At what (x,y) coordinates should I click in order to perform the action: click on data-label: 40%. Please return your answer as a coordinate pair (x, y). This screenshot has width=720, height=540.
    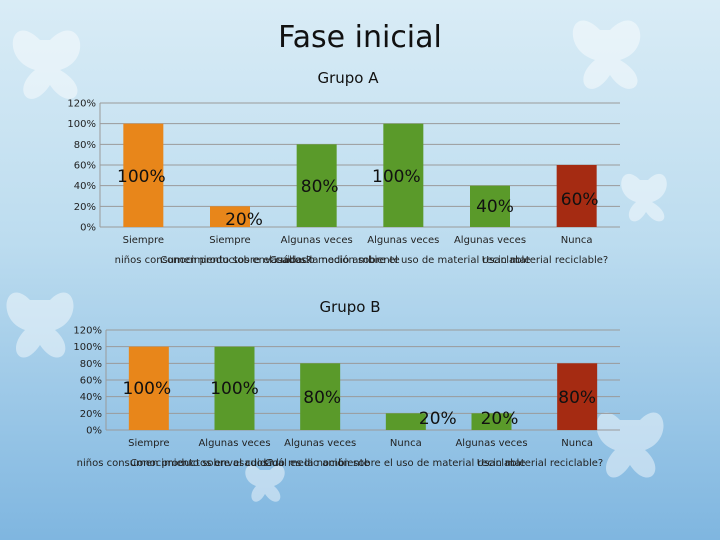
    Looking at the image, I should click on (495, 207).